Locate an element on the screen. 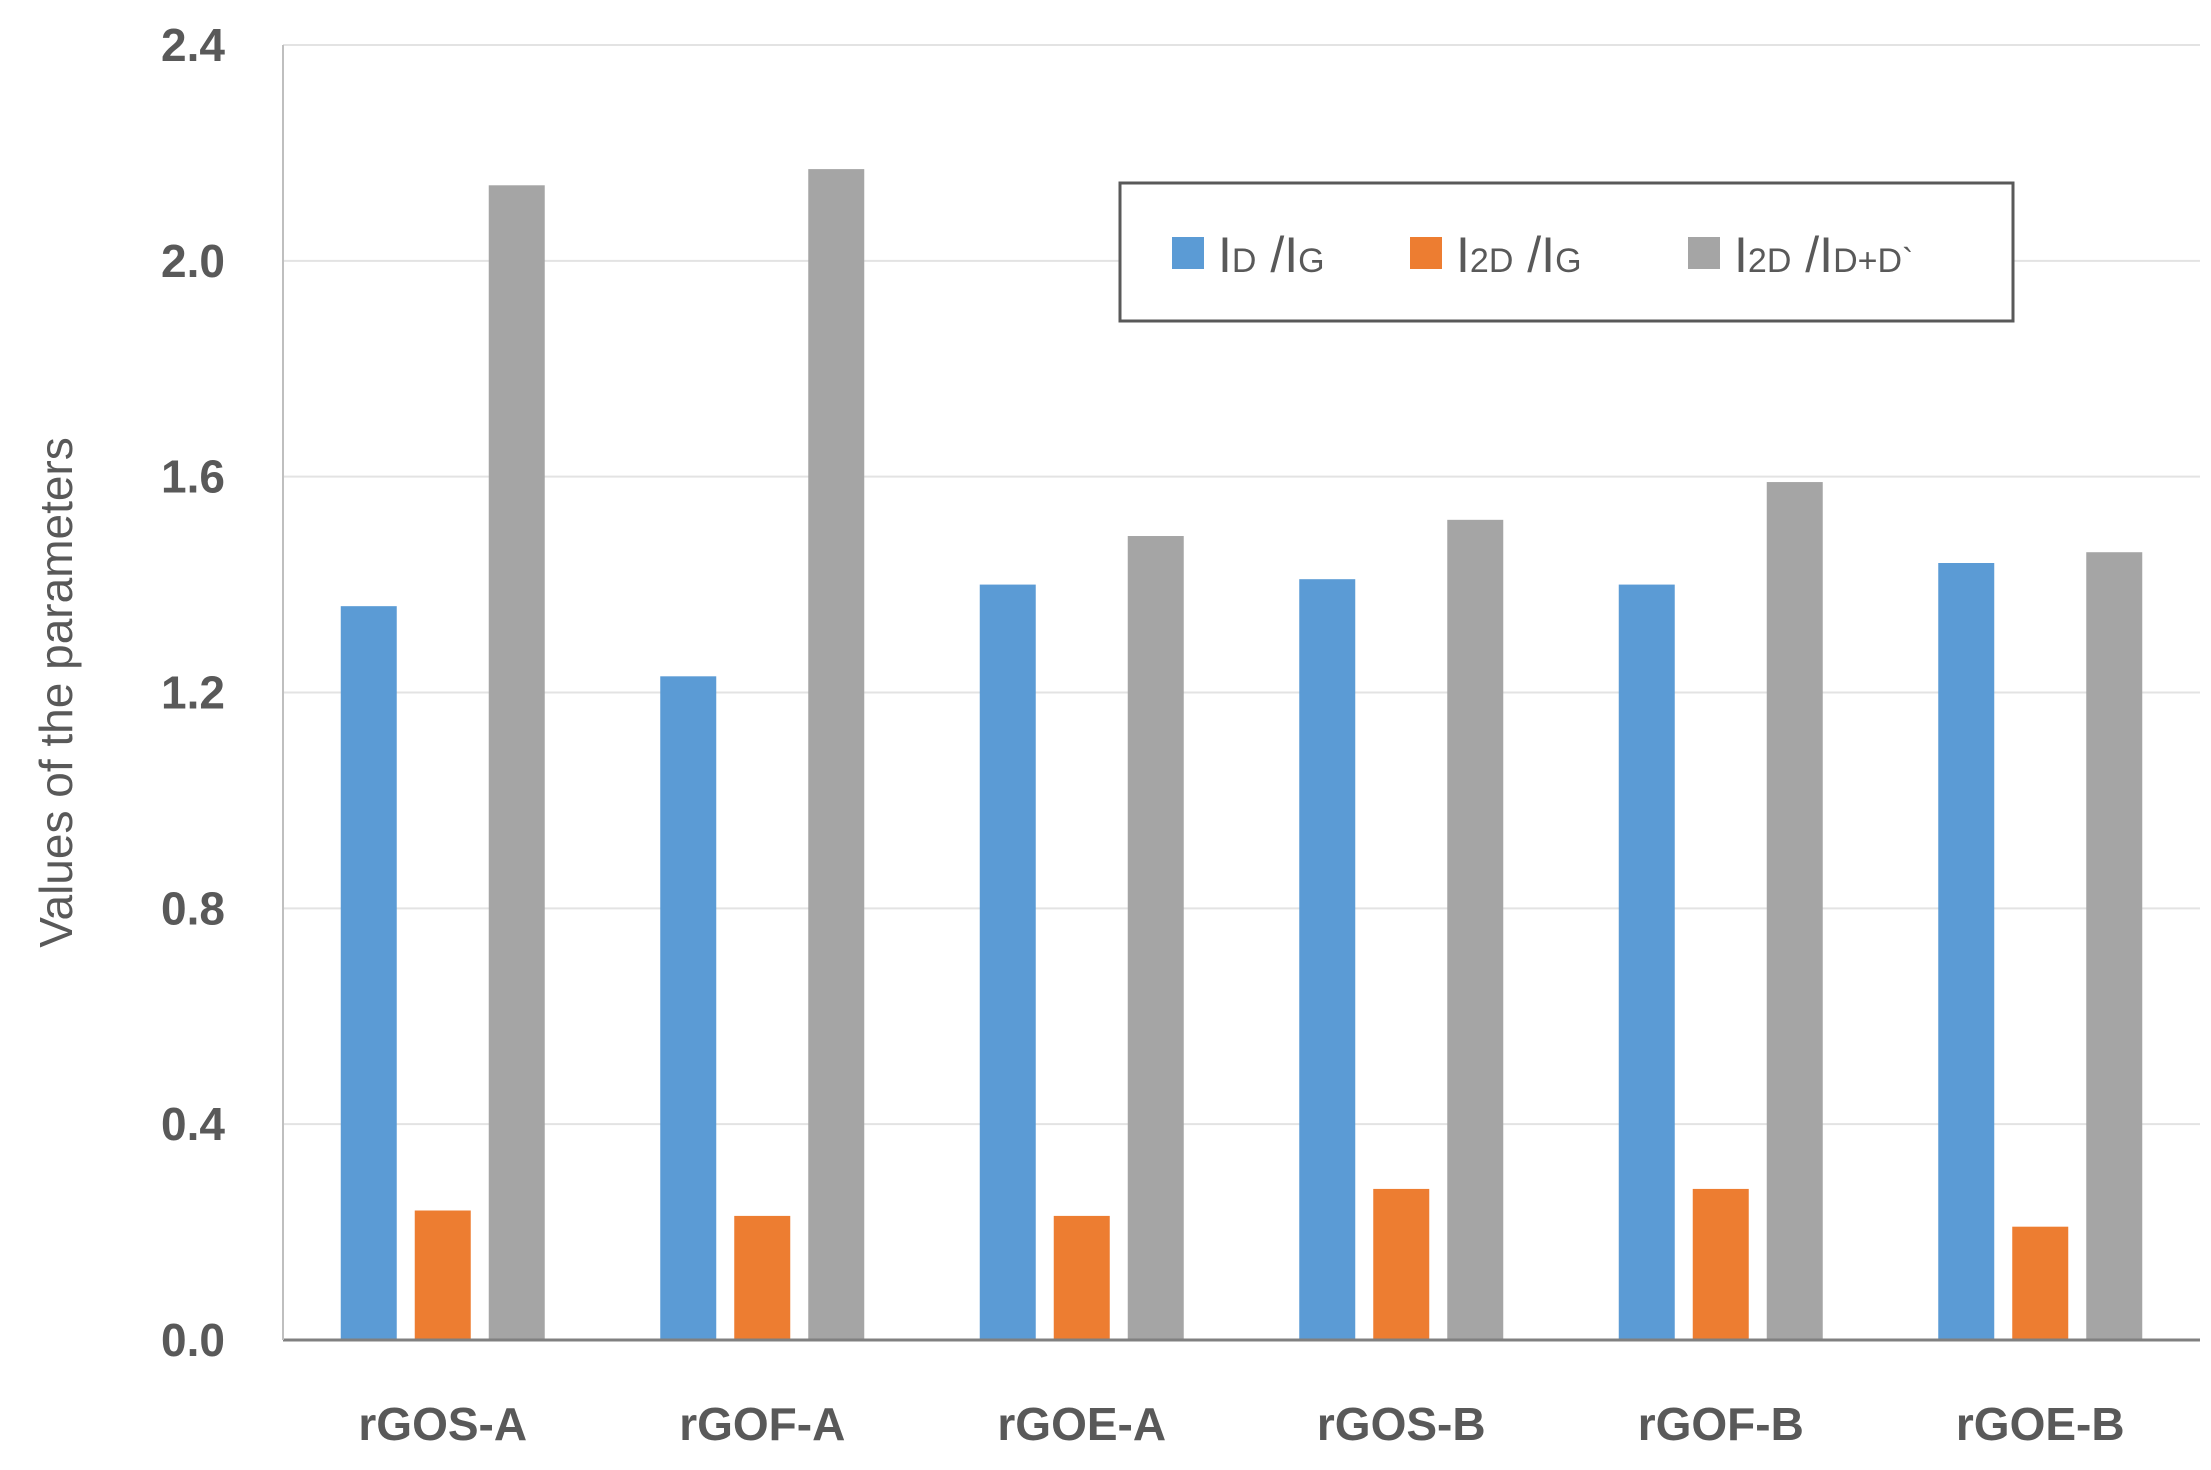  legend-label: ID /IG is located at coordinates (1271, 255).